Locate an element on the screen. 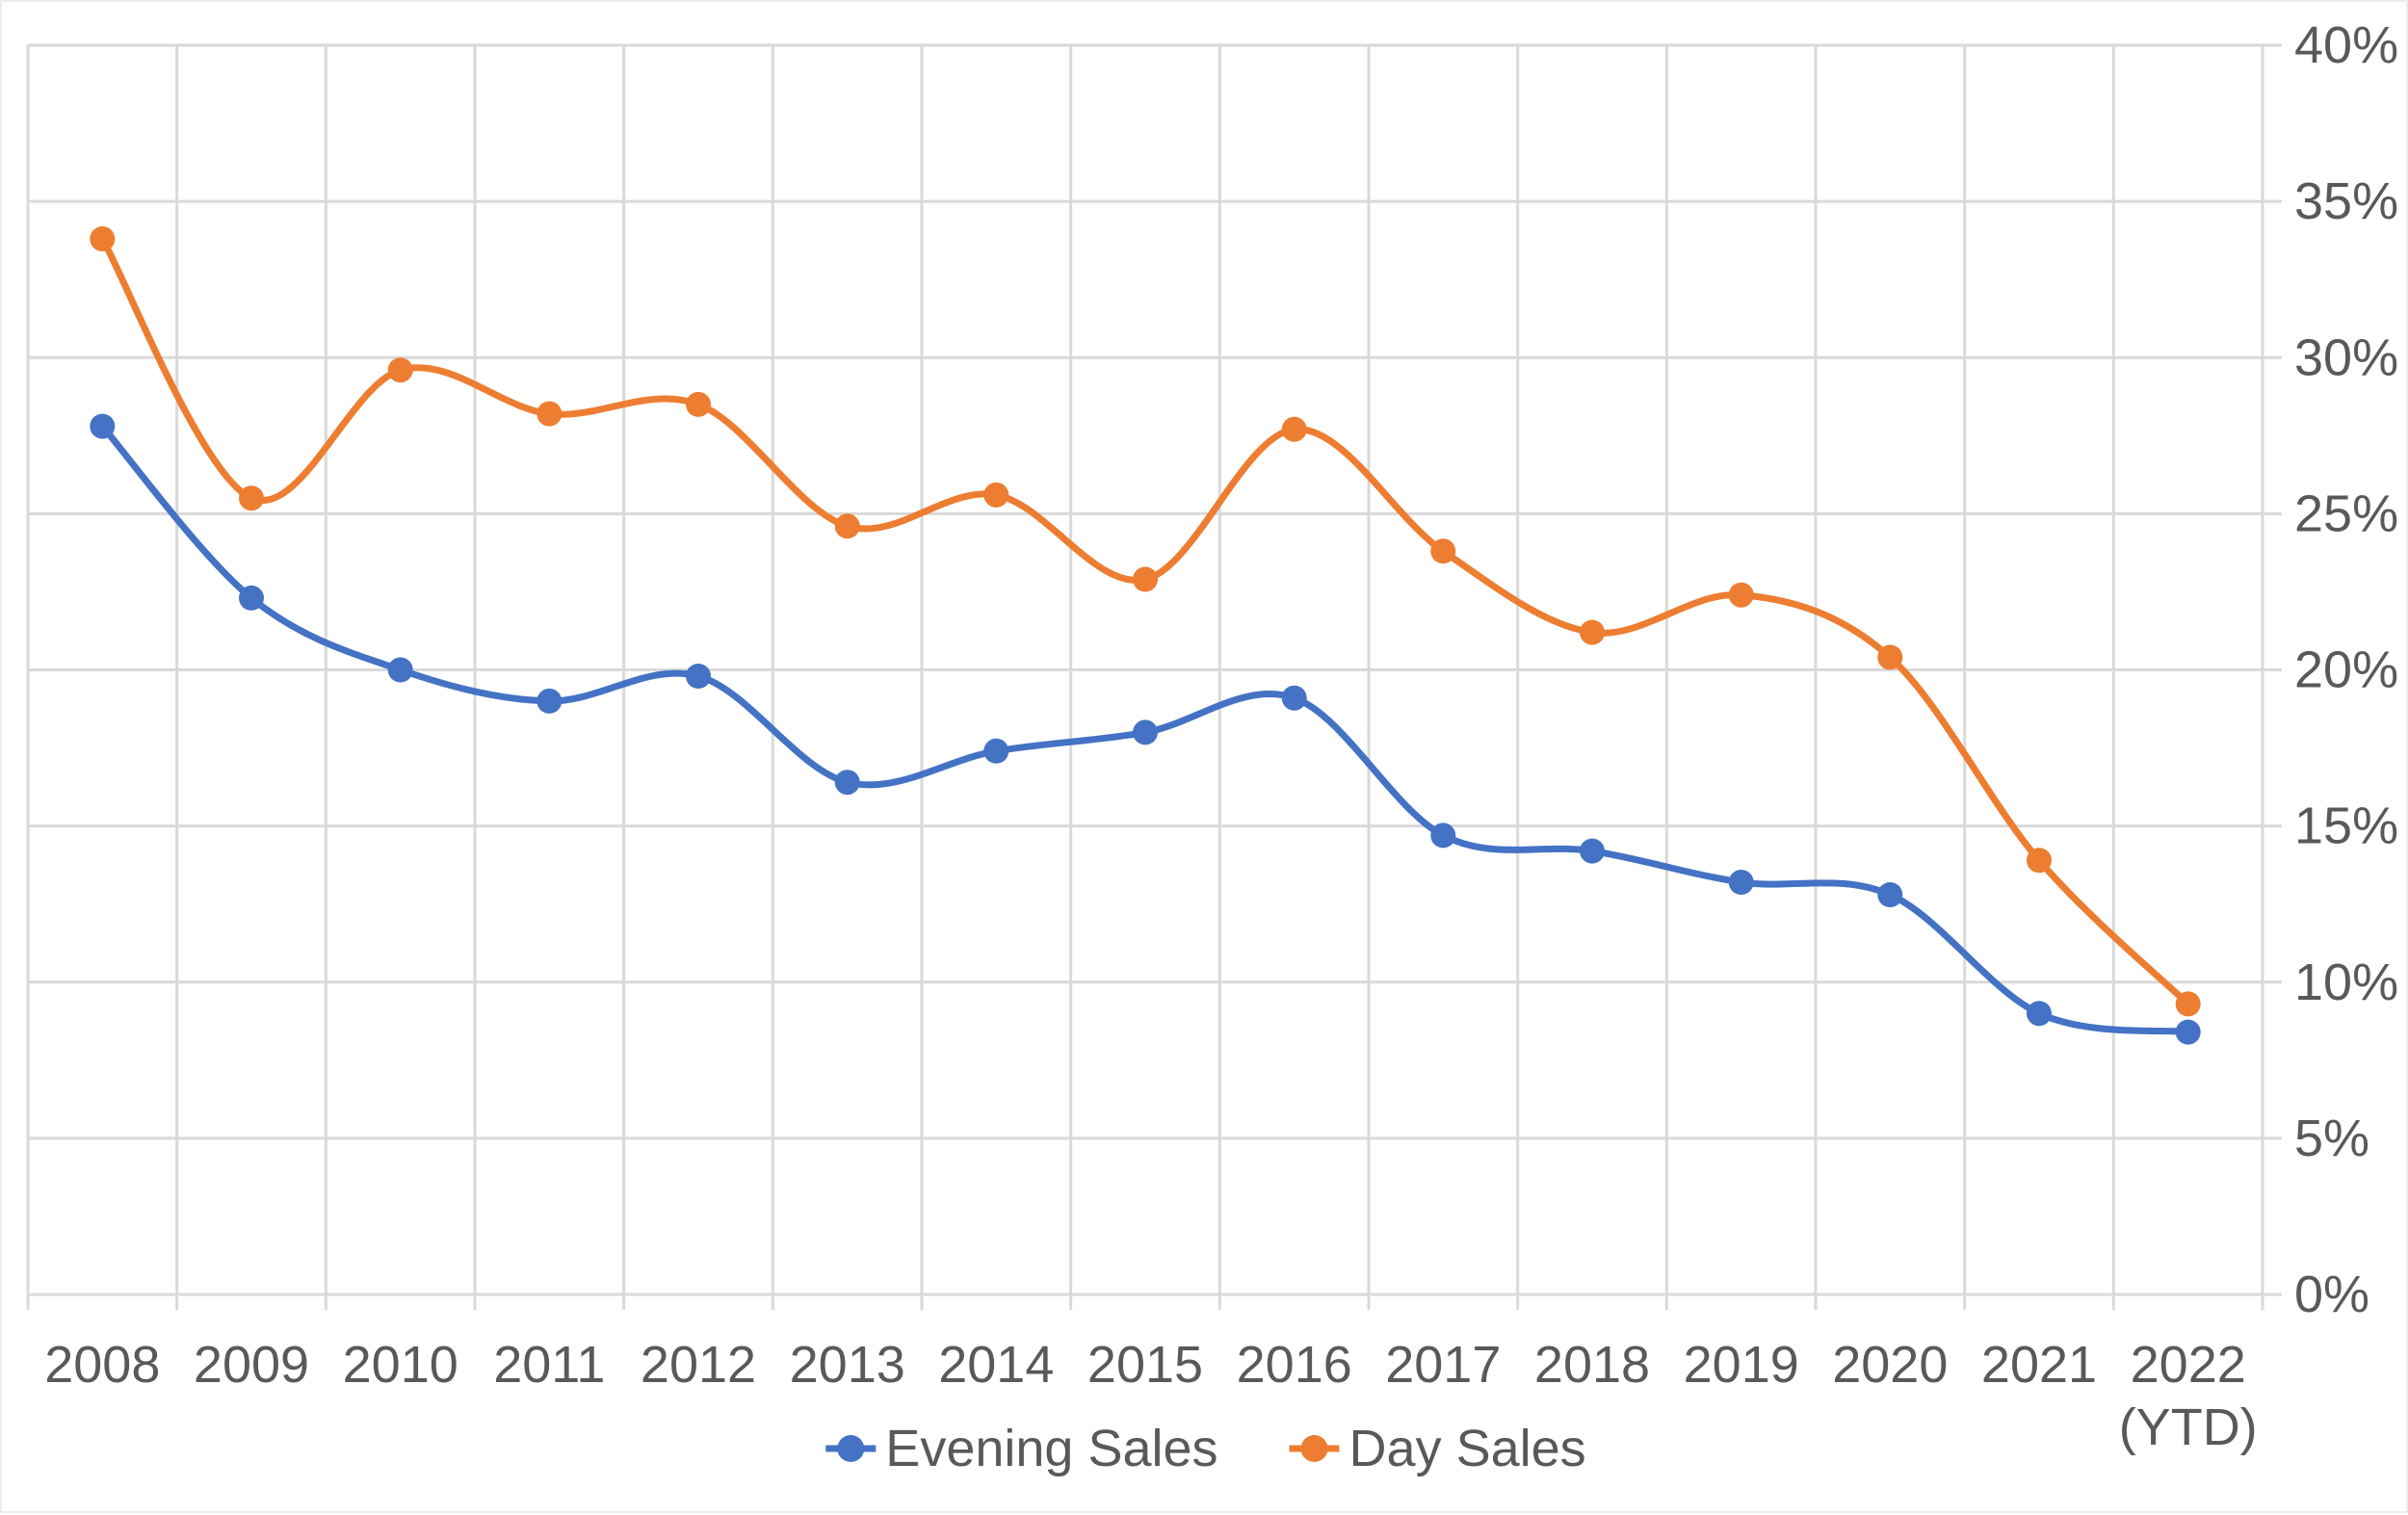  data-point-day-sales-2021 is located at coordinates (2039, 861).